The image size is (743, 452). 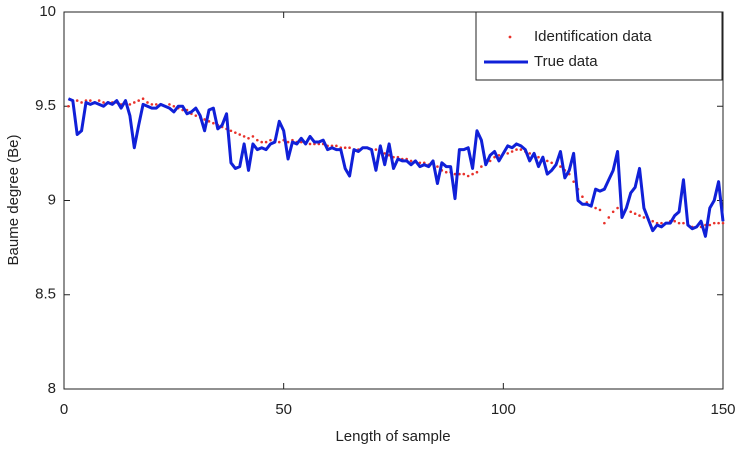 What do you see at coordinates (47, 11) in the screenshot?
I see `y-tick-label: 10` at bounding box center [47, 11].